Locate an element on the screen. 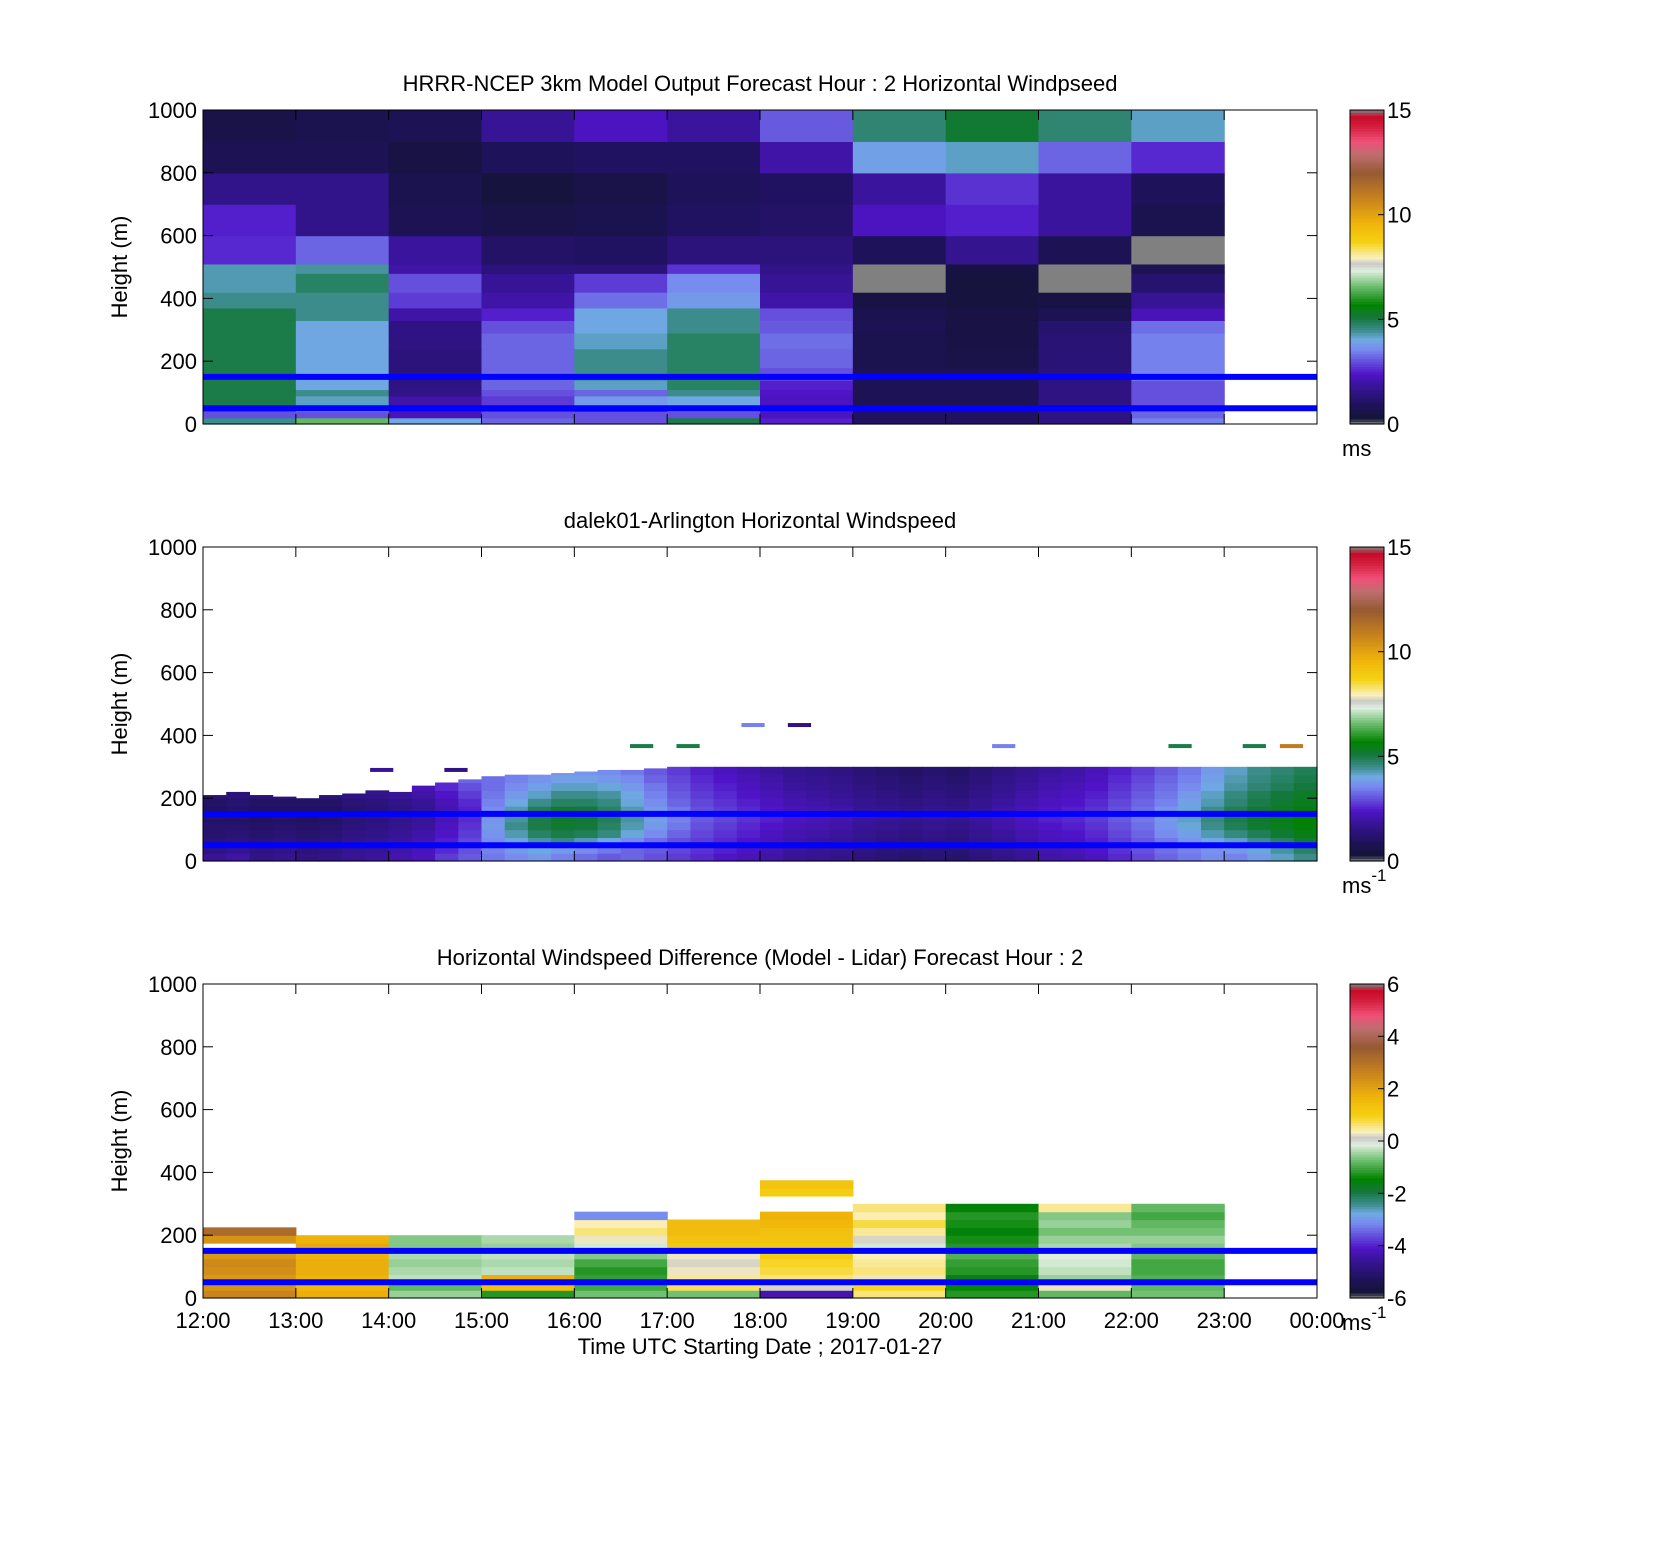  y-tick-label: 600 is located at coordinates (178, 1110).